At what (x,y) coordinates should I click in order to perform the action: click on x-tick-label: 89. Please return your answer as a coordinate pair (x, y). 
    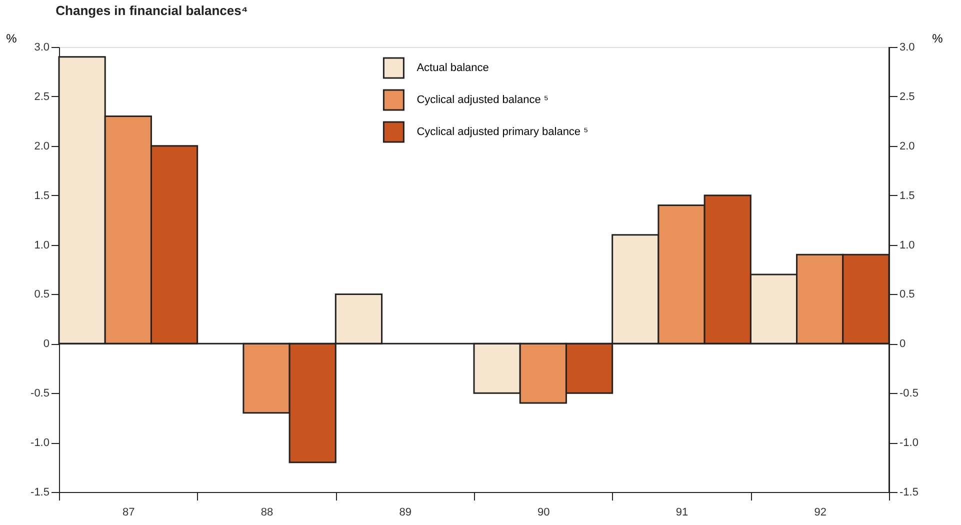
    Looking at the image, I should click on (405, 512).